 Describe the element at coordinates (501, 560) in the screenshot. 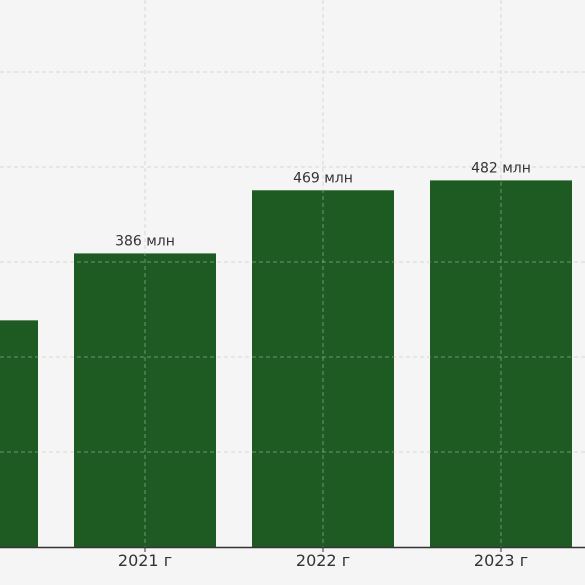

I see `x-tick-label: 2023 г` at that location.